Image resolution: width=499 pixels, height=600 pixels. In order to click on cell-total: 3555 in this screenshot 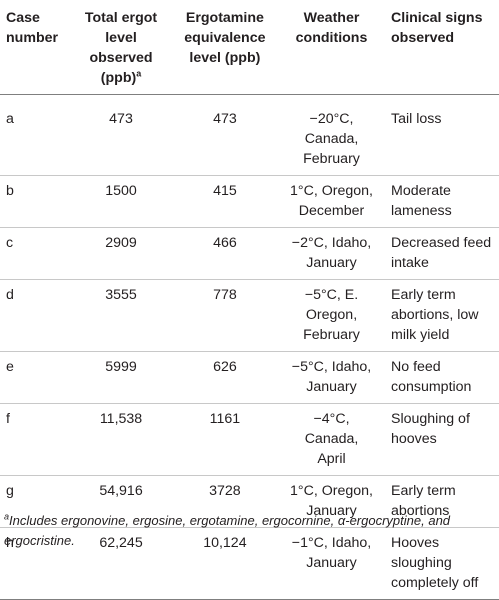, I will do `click(121, 315)`.